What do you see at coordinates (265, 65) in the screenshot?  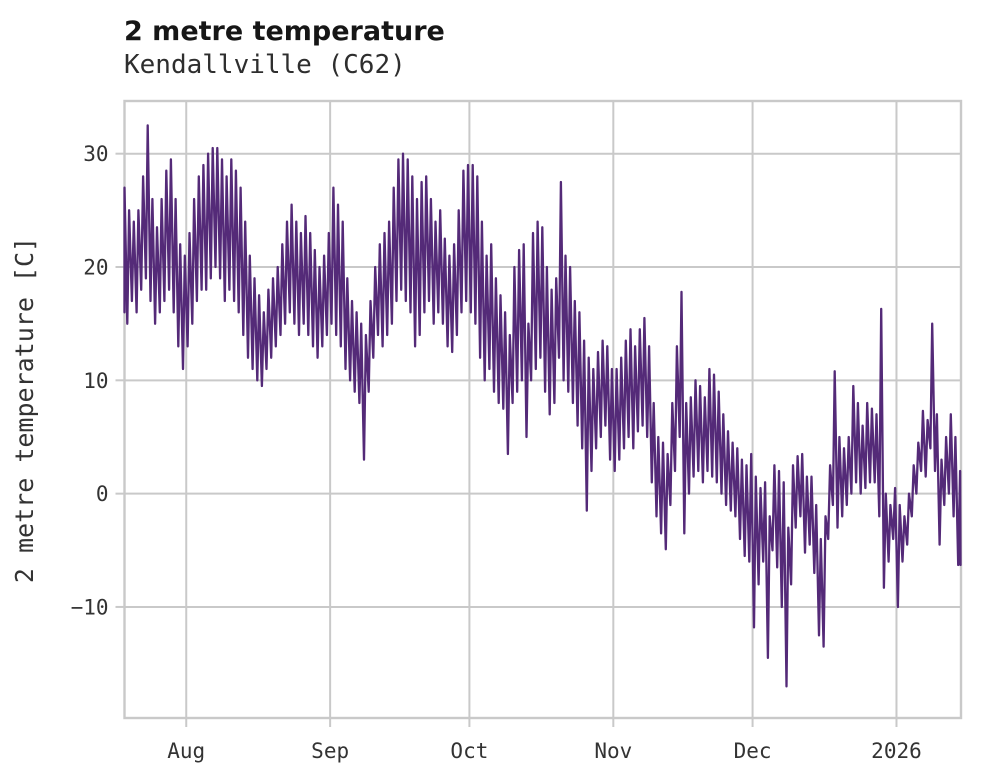 I see `chart-subtitle: Kendallville (C62)` at bounding box center [265, 65].